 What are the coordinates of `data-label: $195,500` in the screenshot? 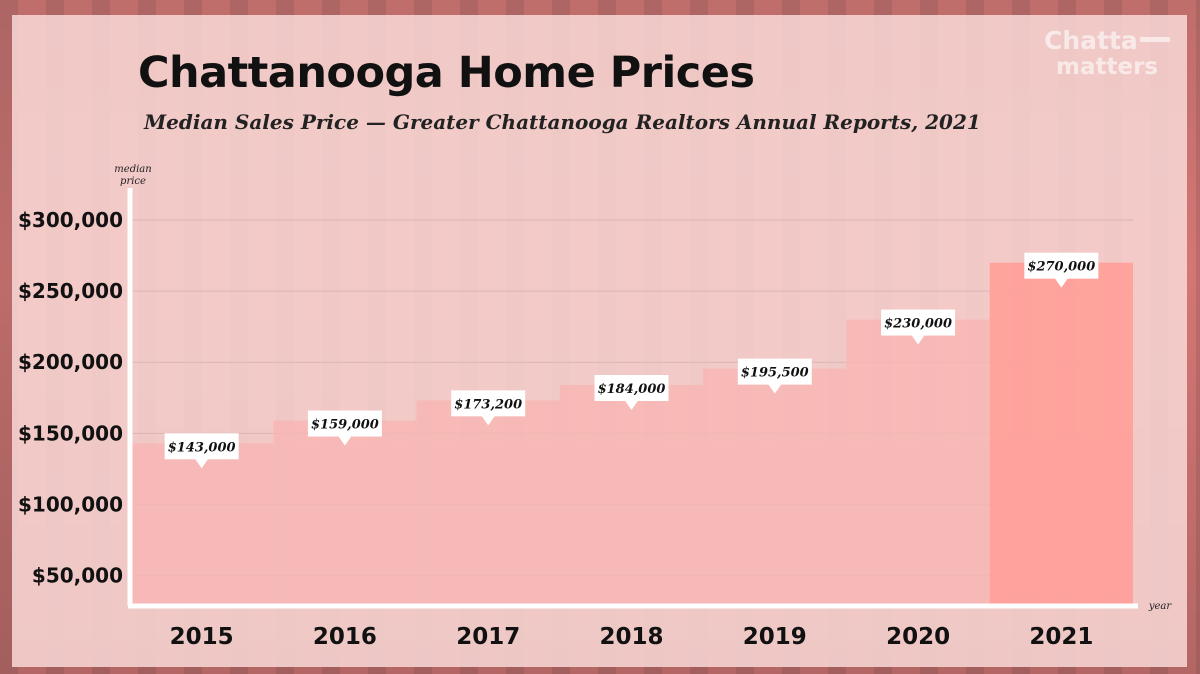 It's located at (774, 376).